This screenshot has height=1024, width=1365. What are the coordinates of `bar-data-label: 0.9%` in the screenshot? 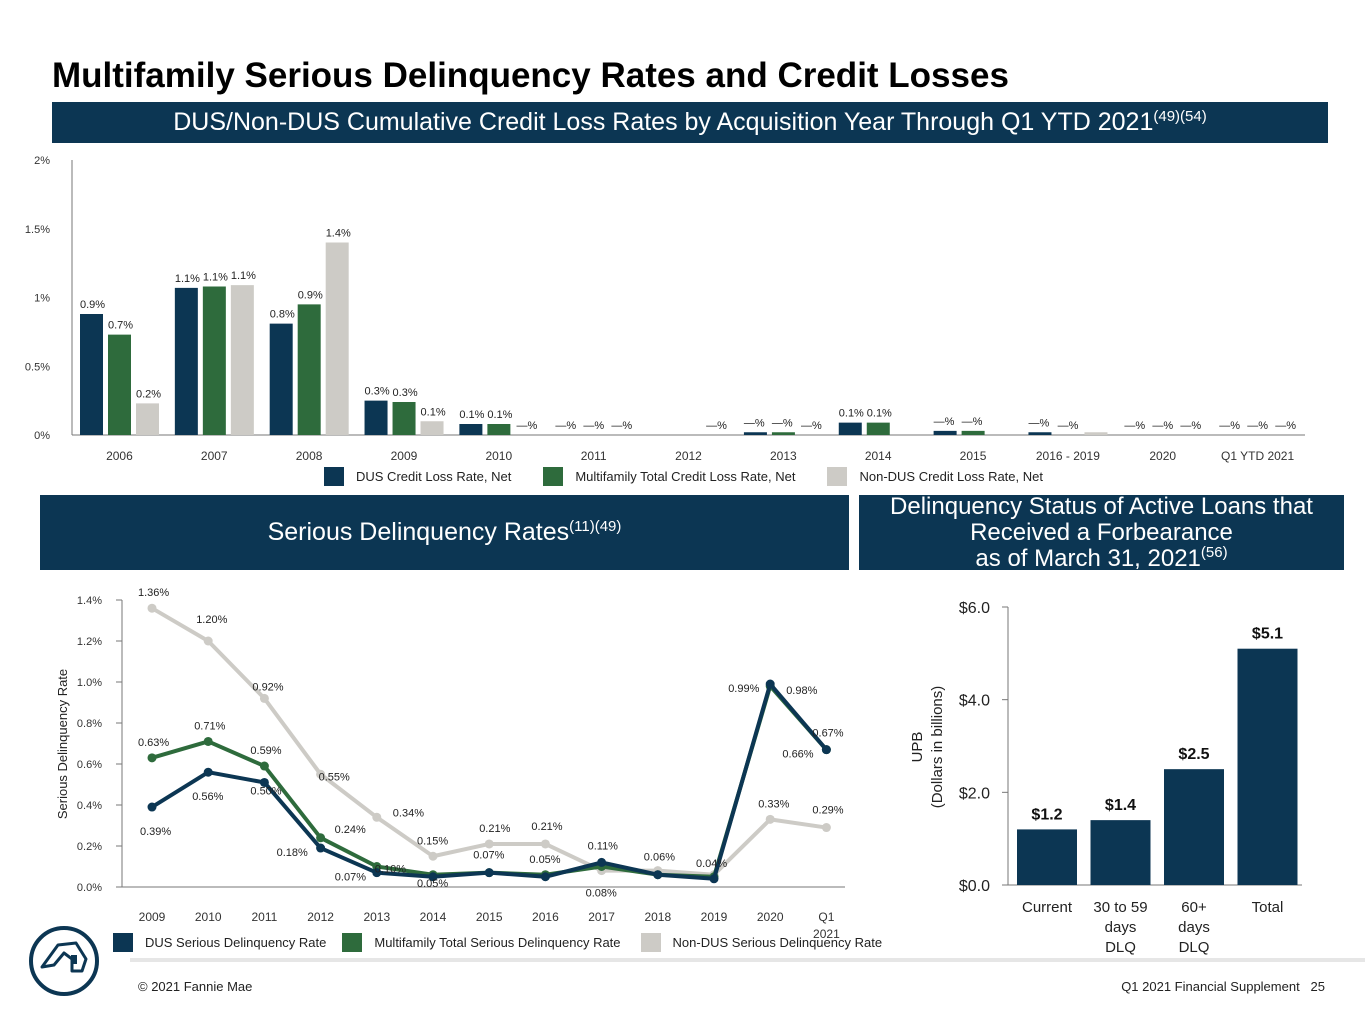 It's located at (92, 305).